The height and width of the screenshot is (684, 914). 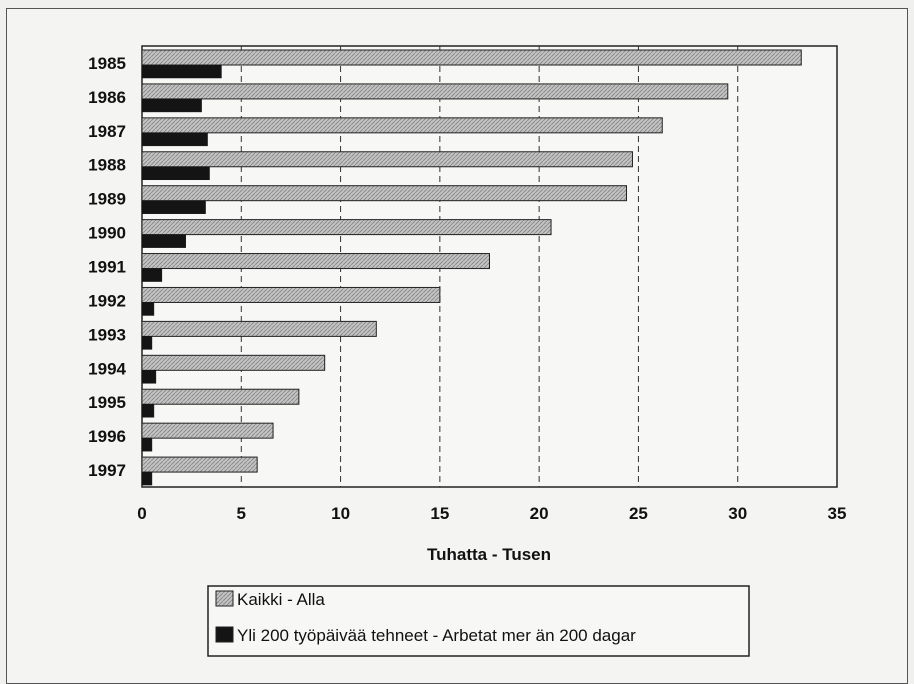 I want to click on bar-kaikki-1988, so click(x=387, y=159).